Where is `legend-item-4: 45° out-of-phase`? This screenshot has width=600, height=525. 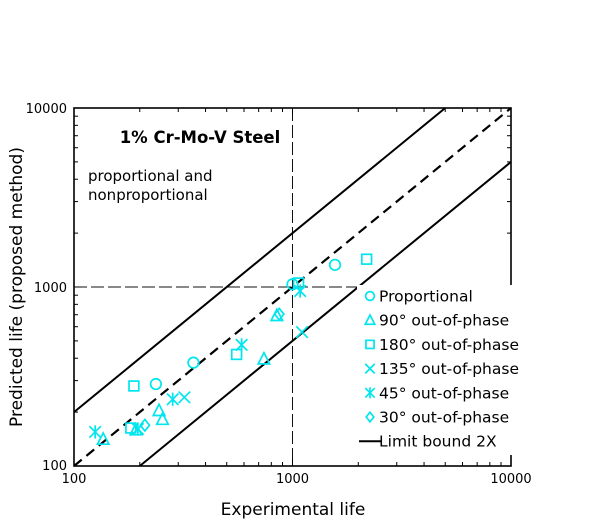 legend-item-4: 45° out-of-phase is located at coordinates (436, 393).